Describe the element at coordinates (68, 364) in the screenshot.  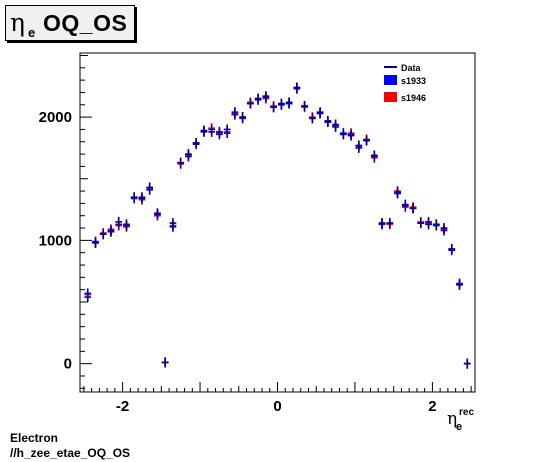
I see `y-tick-label: 0` at that location.